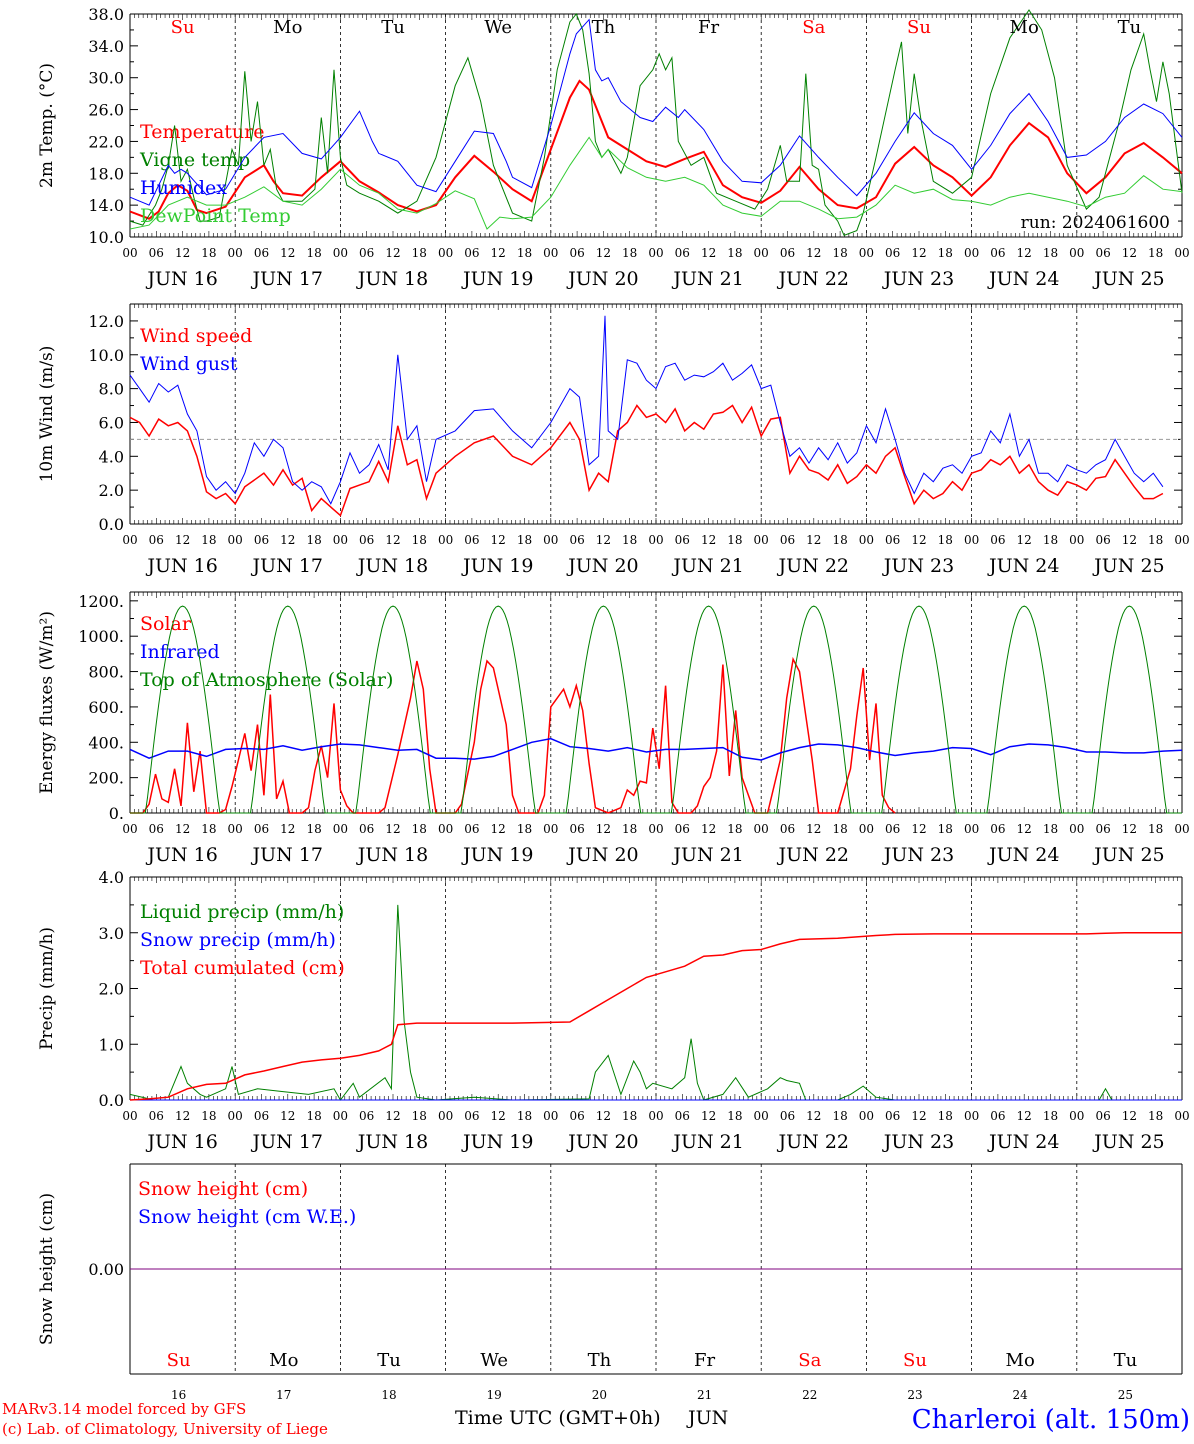 This screenshot has width=1194, height=1444. Describe the element at coordinates (393, 27) in the screenshot. I see `weekday-label: Tu` at that location.